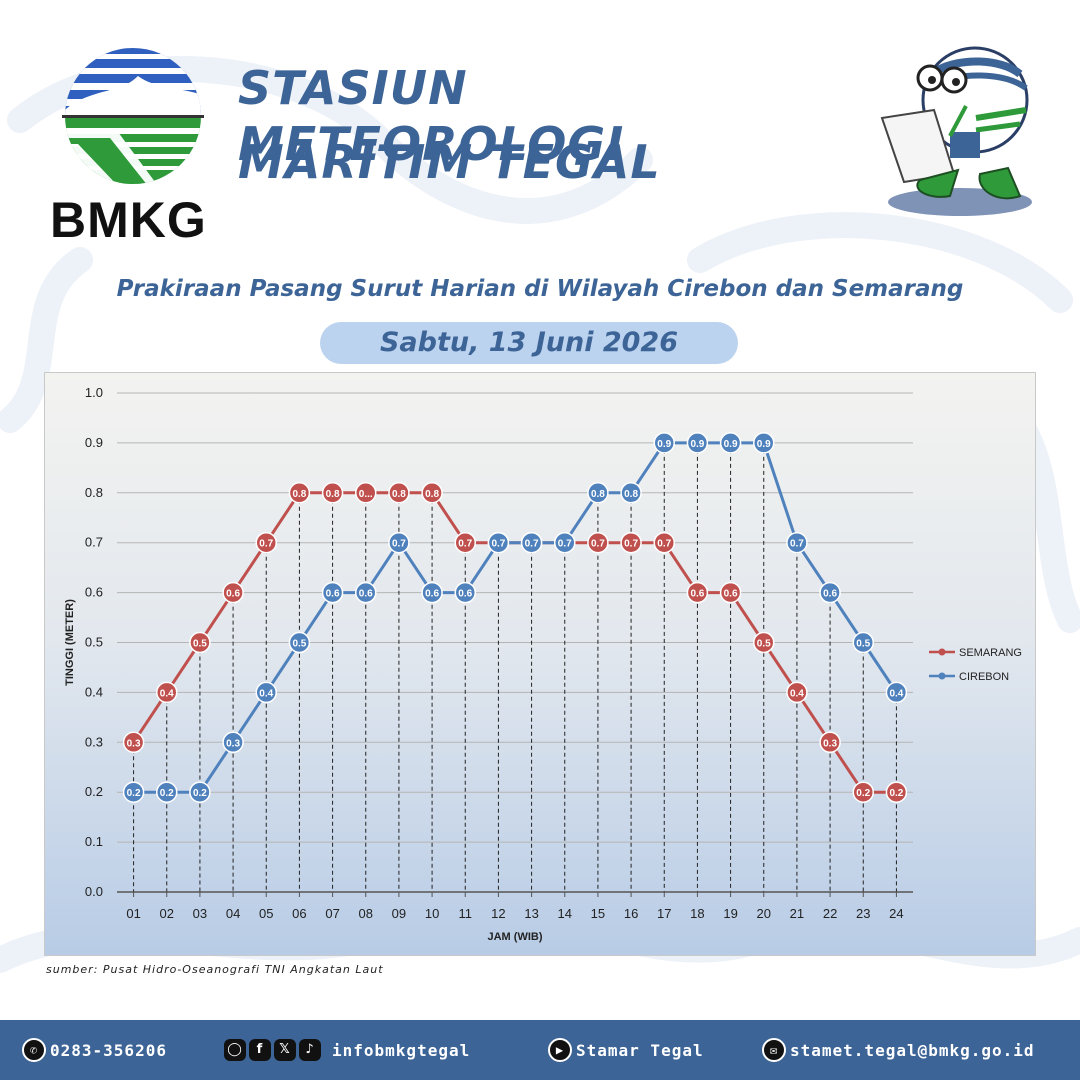 This screenshot has height=1080, width=1080. Describe the element at coordinates (235, 1050) in the screenshot. I see `instagram-icon: ◯` at that location.